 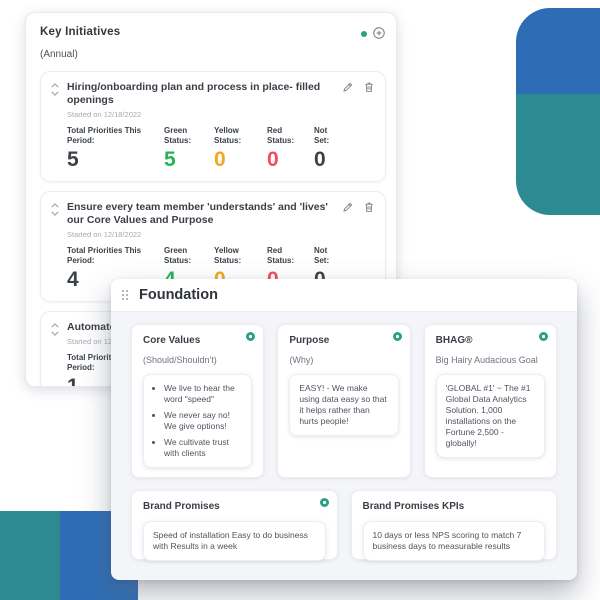 I want to click on stat-green-status: Green Status: 5, so click(x=189, y=149).